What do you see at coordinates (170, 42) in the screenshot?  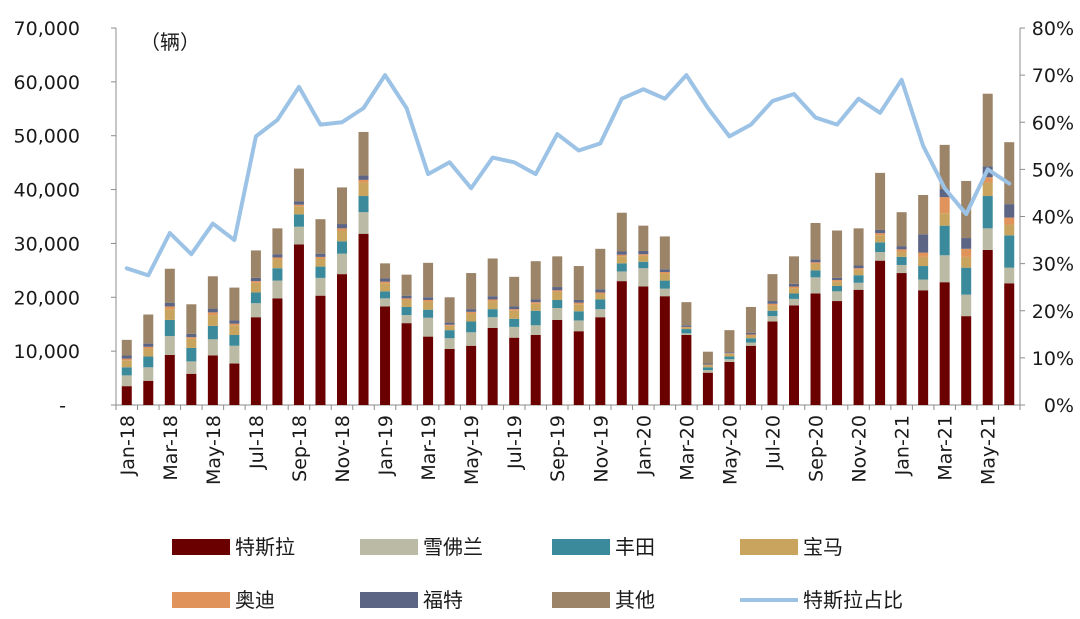 I see `left-axis-unit-label: （辆）` at bounding box center [170, 42].